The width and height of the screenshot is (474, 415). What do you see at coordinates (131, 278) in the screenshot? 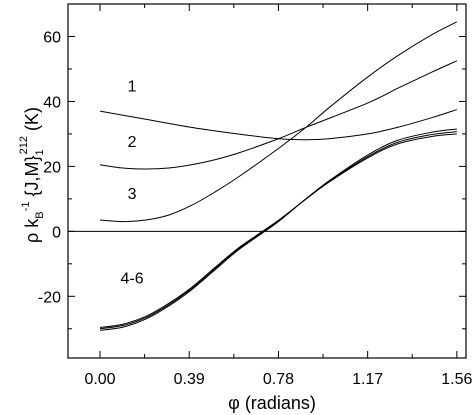
I see `curve-label-4: 4-6` at bounding box center [131, 278].